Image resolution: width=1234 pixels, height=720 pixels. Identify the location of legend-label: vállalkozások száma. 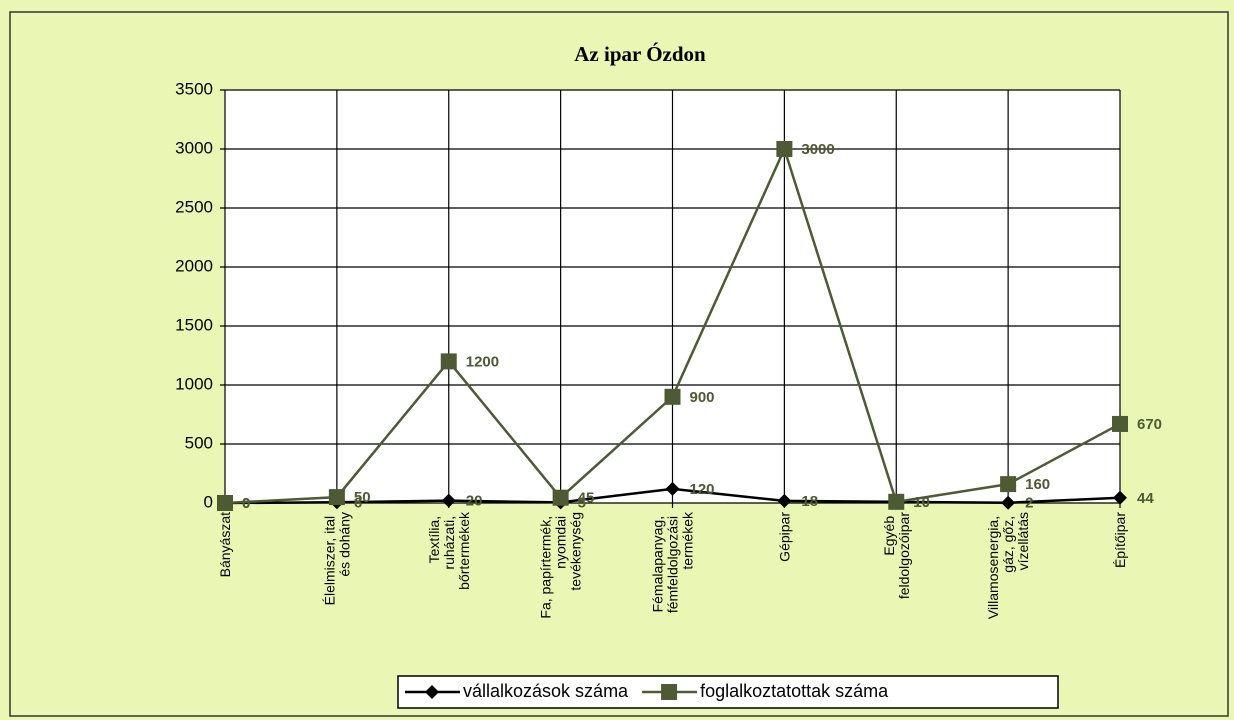
(546, 691).